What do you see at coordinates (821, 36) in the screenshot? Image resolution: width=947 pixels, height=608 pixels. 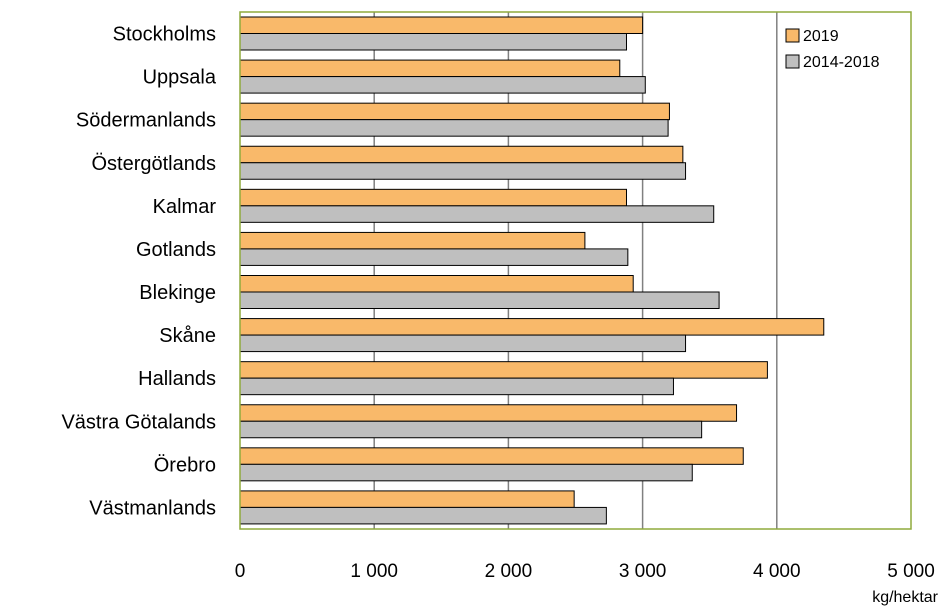 I see `legend-label-2019: 2019` at bounding box center [821, 36].